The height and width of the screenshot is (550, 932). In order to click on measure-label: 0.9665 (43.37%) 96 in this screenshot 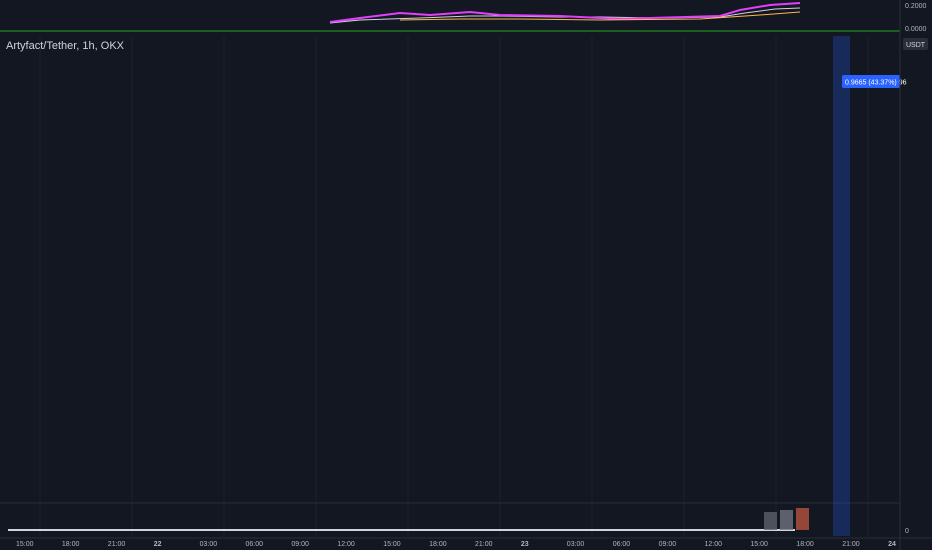, I will do `click(876, 83)`.